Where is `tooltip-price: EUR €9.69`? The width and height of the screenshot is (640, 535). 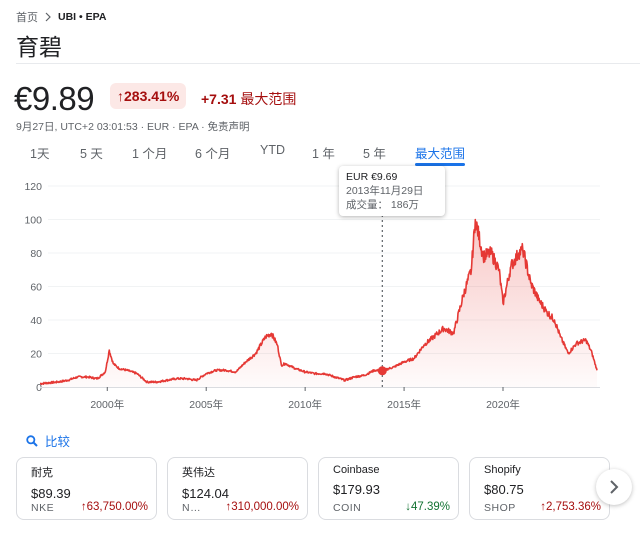 tooltip-price: EUR €9.69 is located at coordinates (372, 177).